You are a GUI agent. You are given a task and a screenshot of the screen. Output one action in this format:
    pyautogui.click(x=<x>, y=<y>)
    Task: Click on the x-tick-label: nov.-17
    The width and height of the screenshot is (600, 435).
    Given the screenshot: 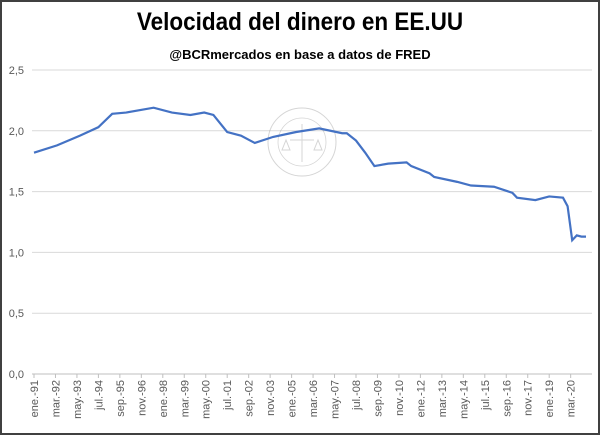 What is the action you would take?
    pyautogui.click(x=529, y=398)
    